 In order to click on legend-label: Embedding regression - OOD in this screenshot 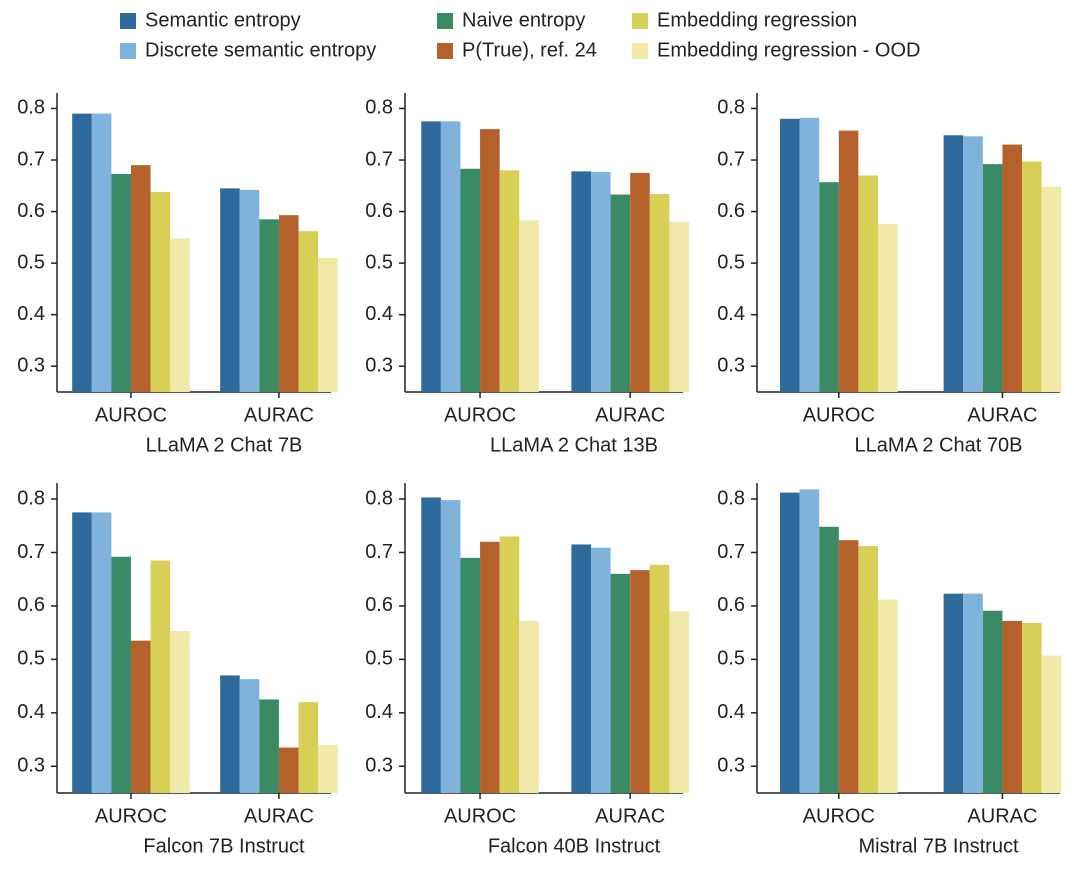, I will do `click(788, 50)`.